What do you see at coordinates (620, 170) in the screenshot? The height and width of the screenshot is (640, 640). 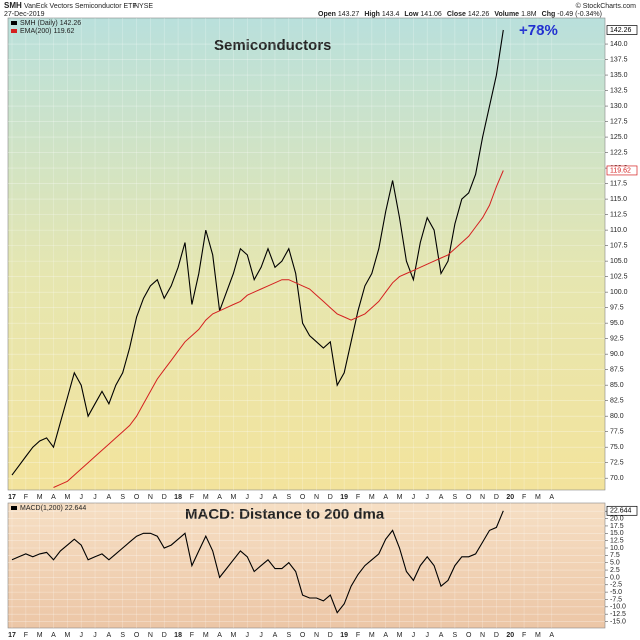 I see `last-value-label: 119.62` at bounding box center [620, 170].